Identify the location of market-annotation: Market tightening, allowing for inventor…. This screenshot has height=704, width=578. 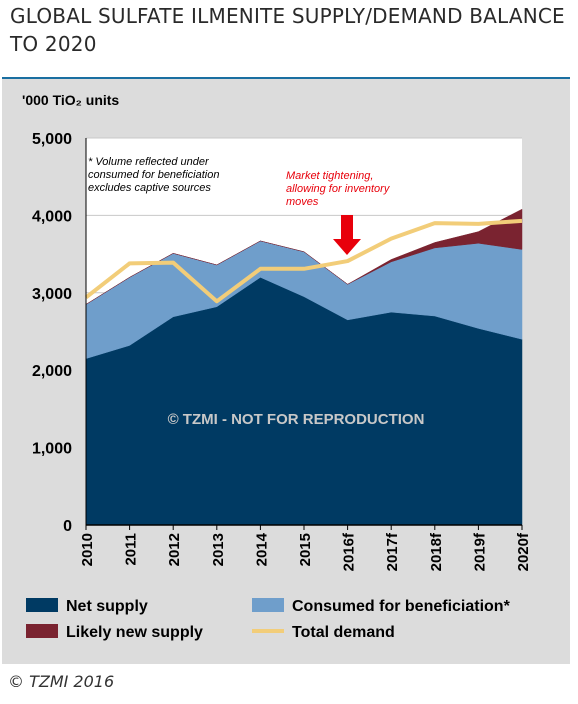
(339, 189).